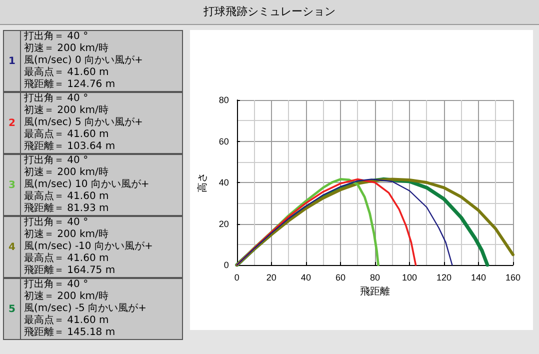 The image size is (539, 354). I want to click on text: 飛距離＝ 145.18 m, so click(70, 333).